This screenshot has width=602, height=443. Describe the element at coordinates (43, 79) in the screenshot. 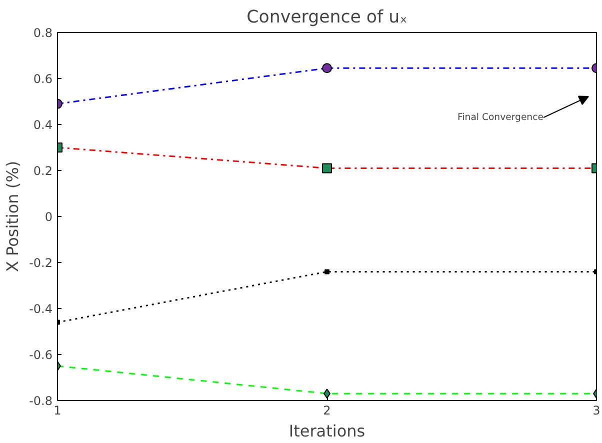

I see `y-tick-label: 0.6` at that location.